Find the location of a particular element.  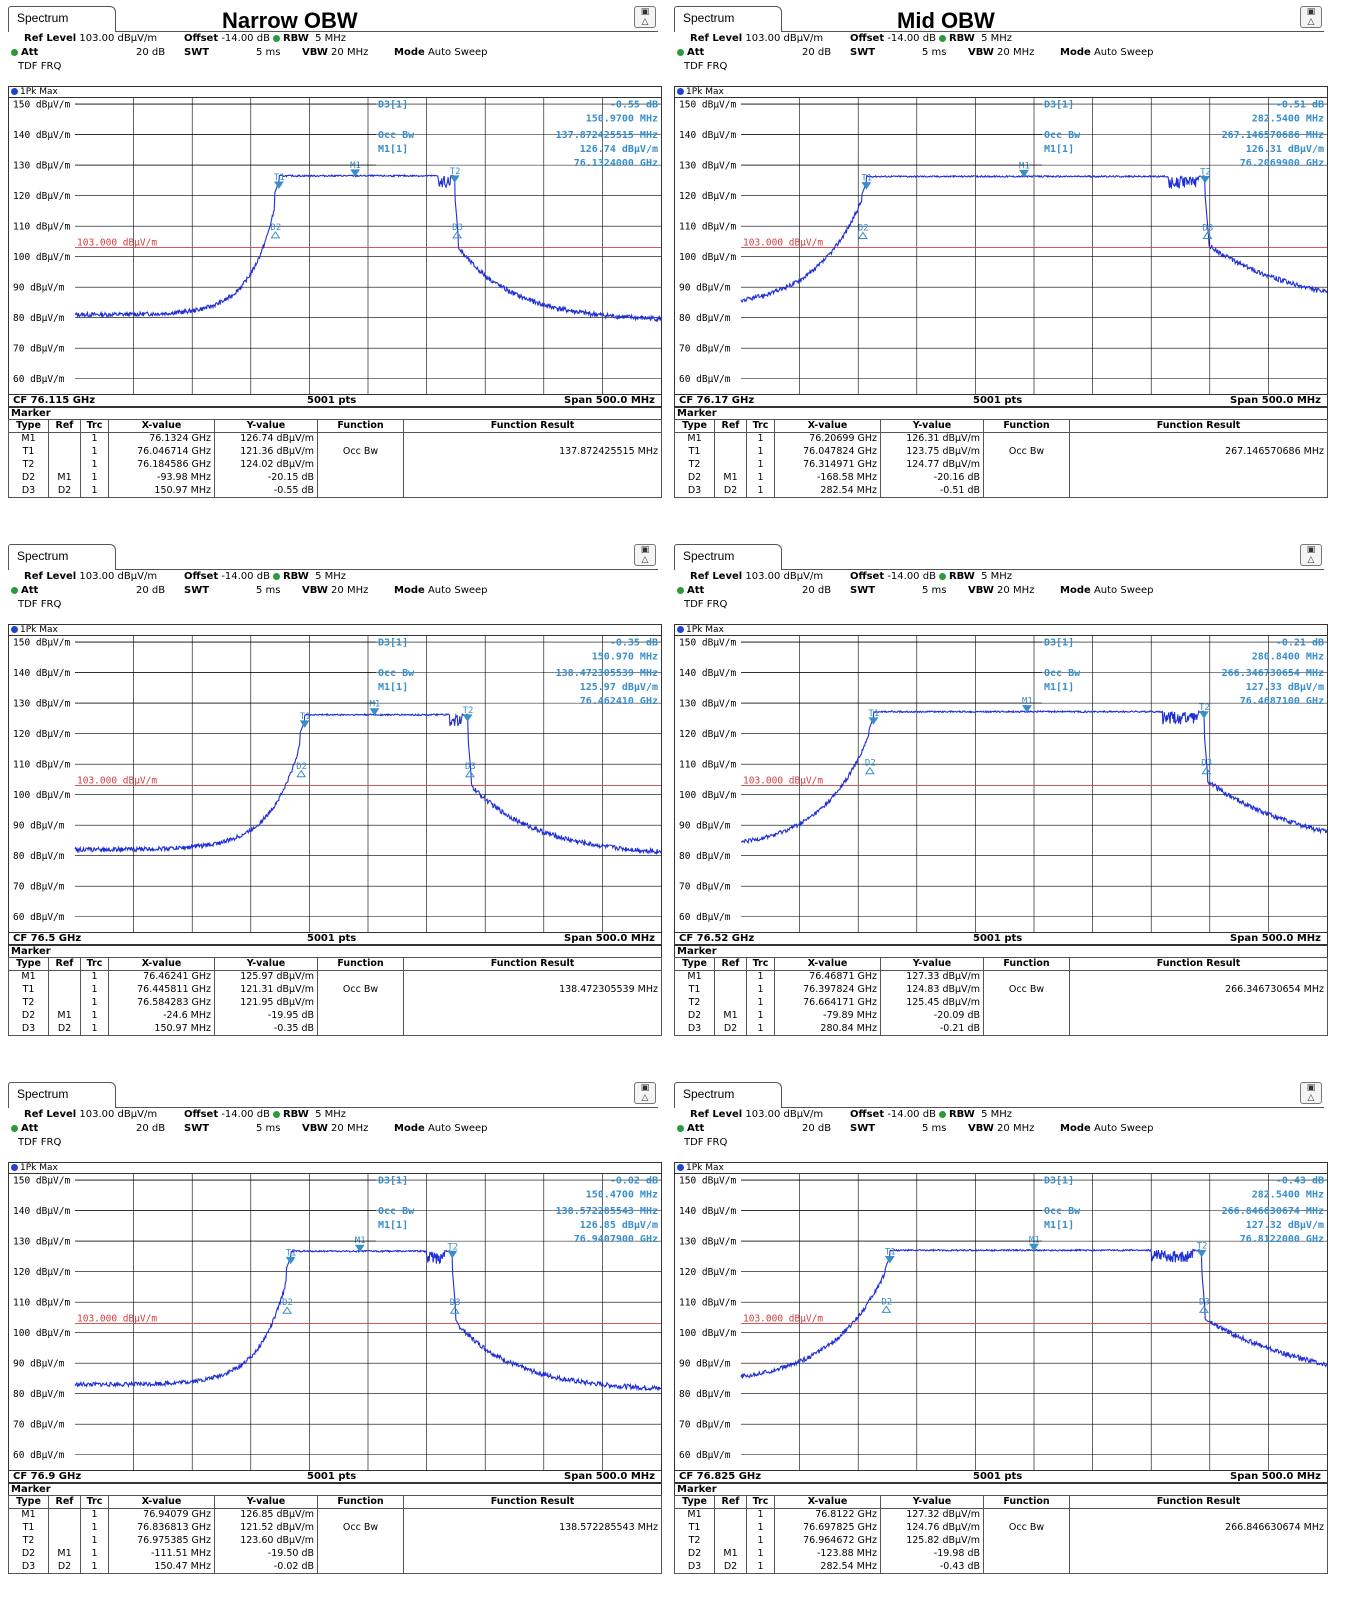

readout-m1-frequency: 76.9407900 GHz is located at coordinates (616, 1239).